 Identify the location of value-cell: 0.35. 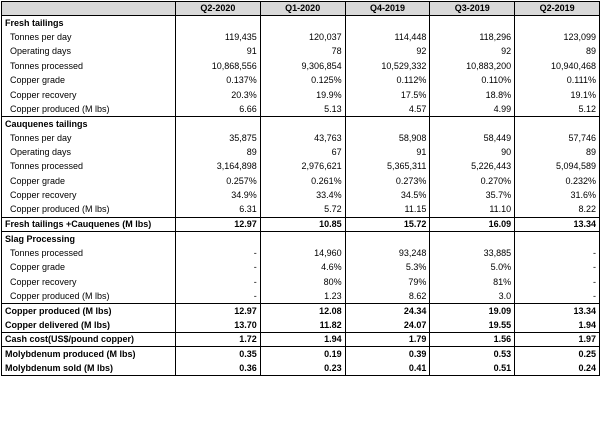
(218, 354).